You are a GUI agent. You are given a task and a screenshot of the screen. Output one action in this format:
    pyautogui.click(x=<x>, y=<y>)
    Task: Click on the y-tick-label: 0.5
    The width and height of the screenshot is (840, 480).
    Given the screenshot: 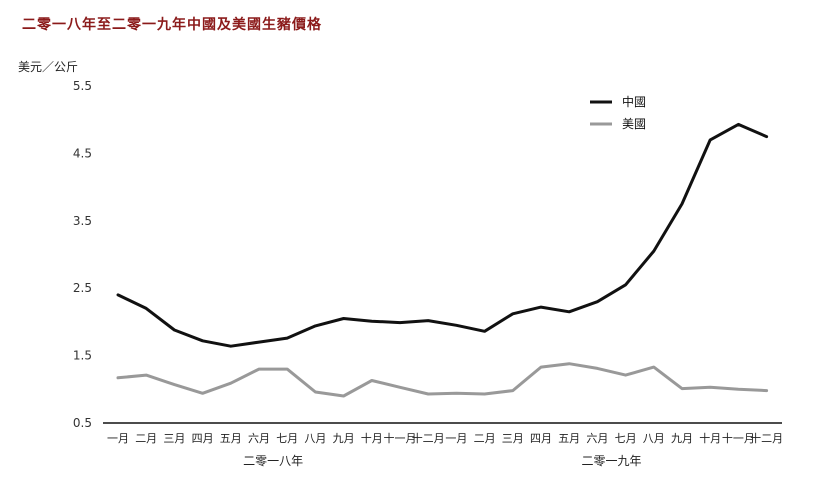 What is the action you would take?
    pyautogui.click(x=82, y=423)
    